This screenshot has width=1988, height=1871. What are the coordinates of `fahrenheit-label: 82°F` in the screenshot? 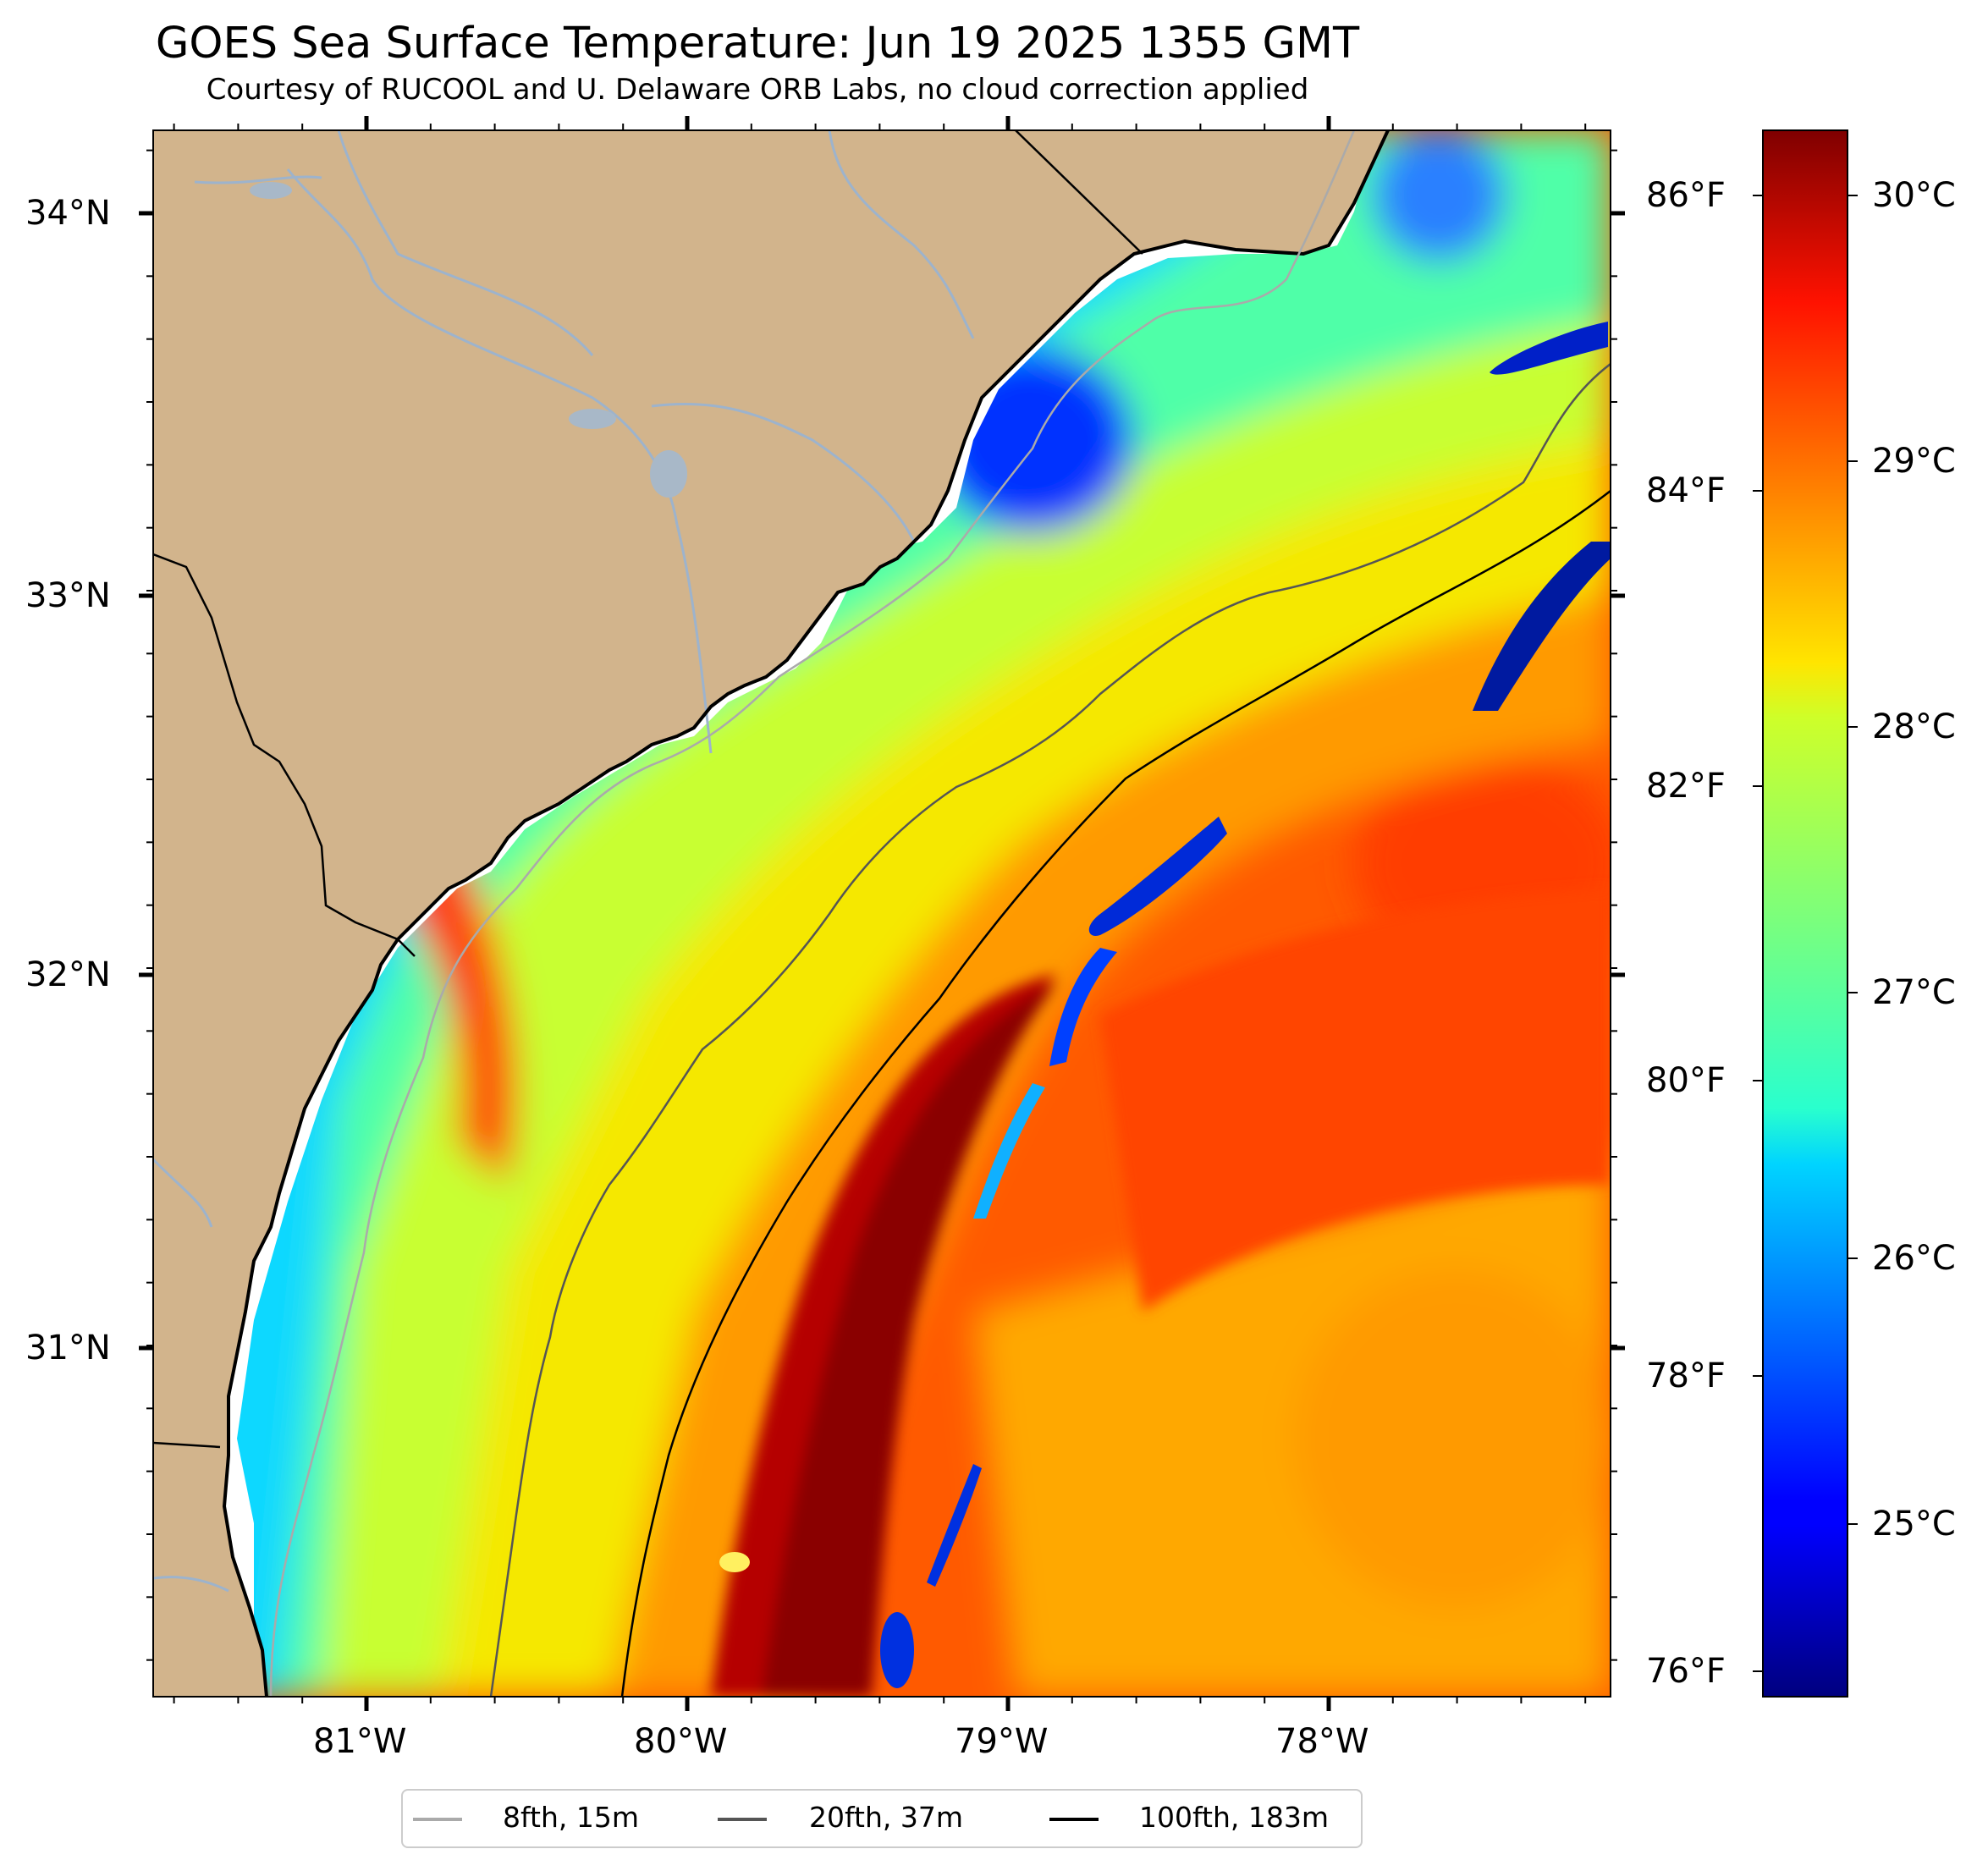 It's located at (1686, 787).